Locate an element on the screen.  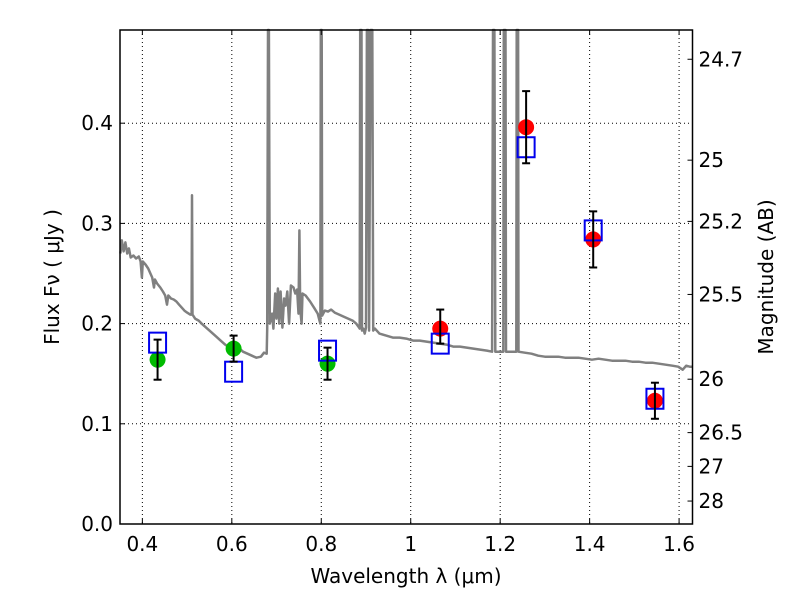
y-right-axis-label: Magnitude (AB) is located at coordinates (766, 276).